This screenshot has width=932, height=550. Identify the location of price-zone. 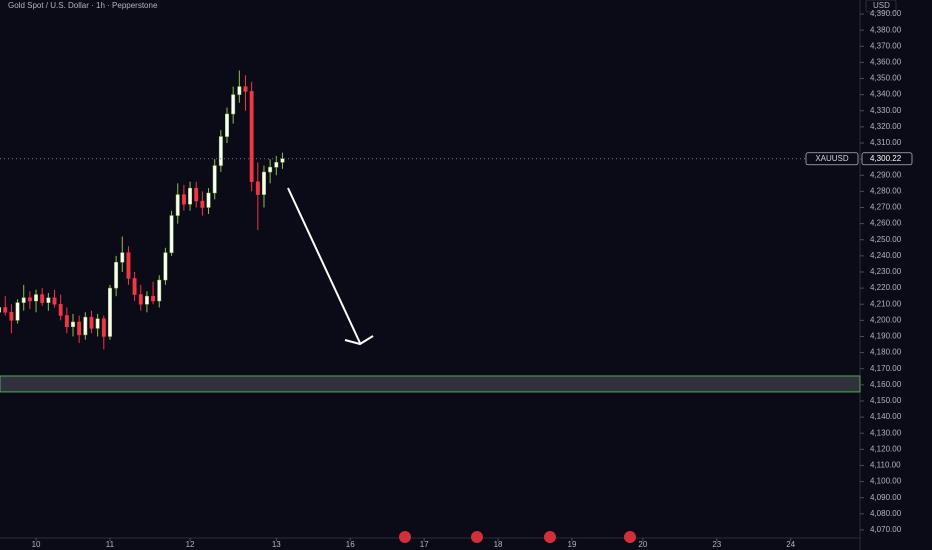
(430, 384).